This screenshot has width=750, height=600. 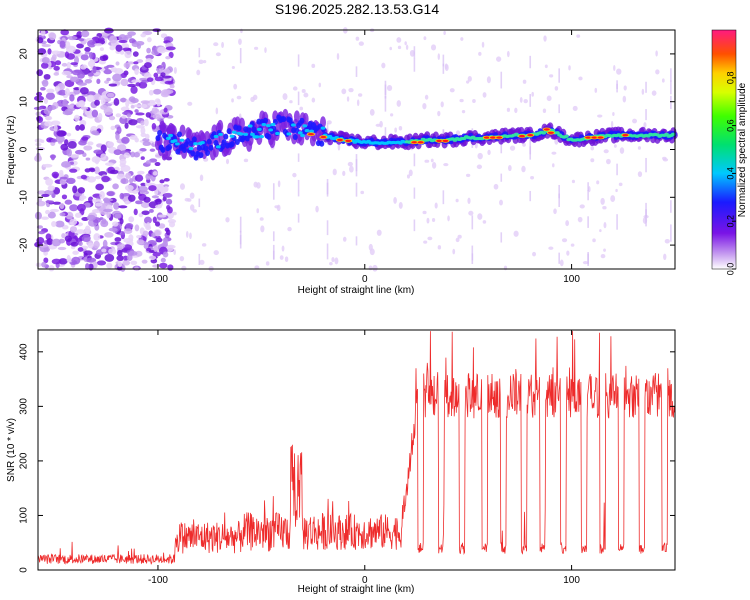 What do you see at coordinates (724, 149) in the screenshot?
I see `colorbar-scale` at bounding box center [724, 149].